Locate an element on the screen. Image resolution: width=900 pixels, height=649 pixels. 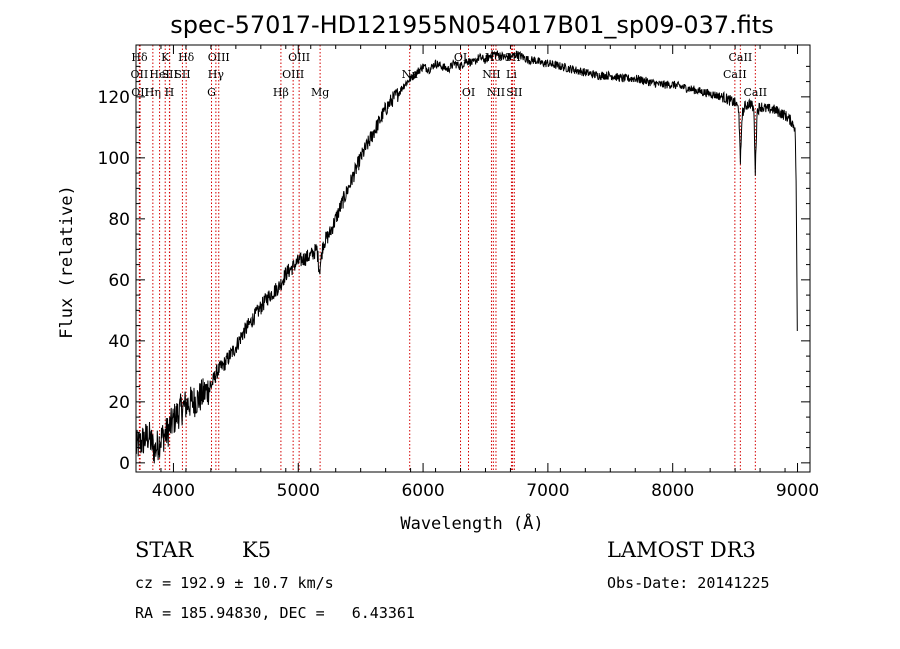
x-tick-label: 4000 is located at coordinates (173, 491).